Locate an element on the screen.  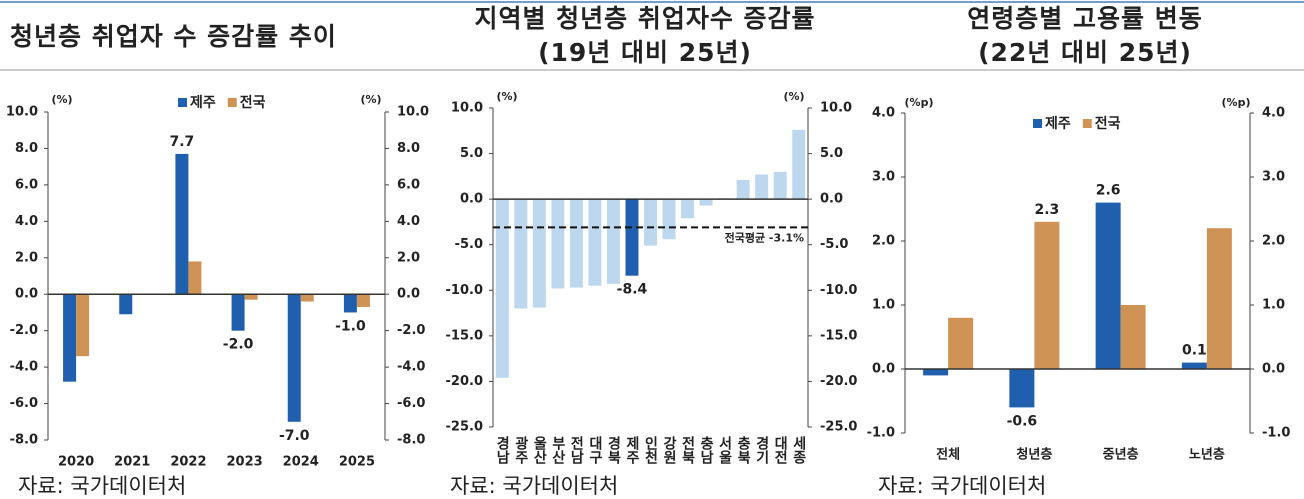
data-label: -8.4 is located at coordinates (632, 290).